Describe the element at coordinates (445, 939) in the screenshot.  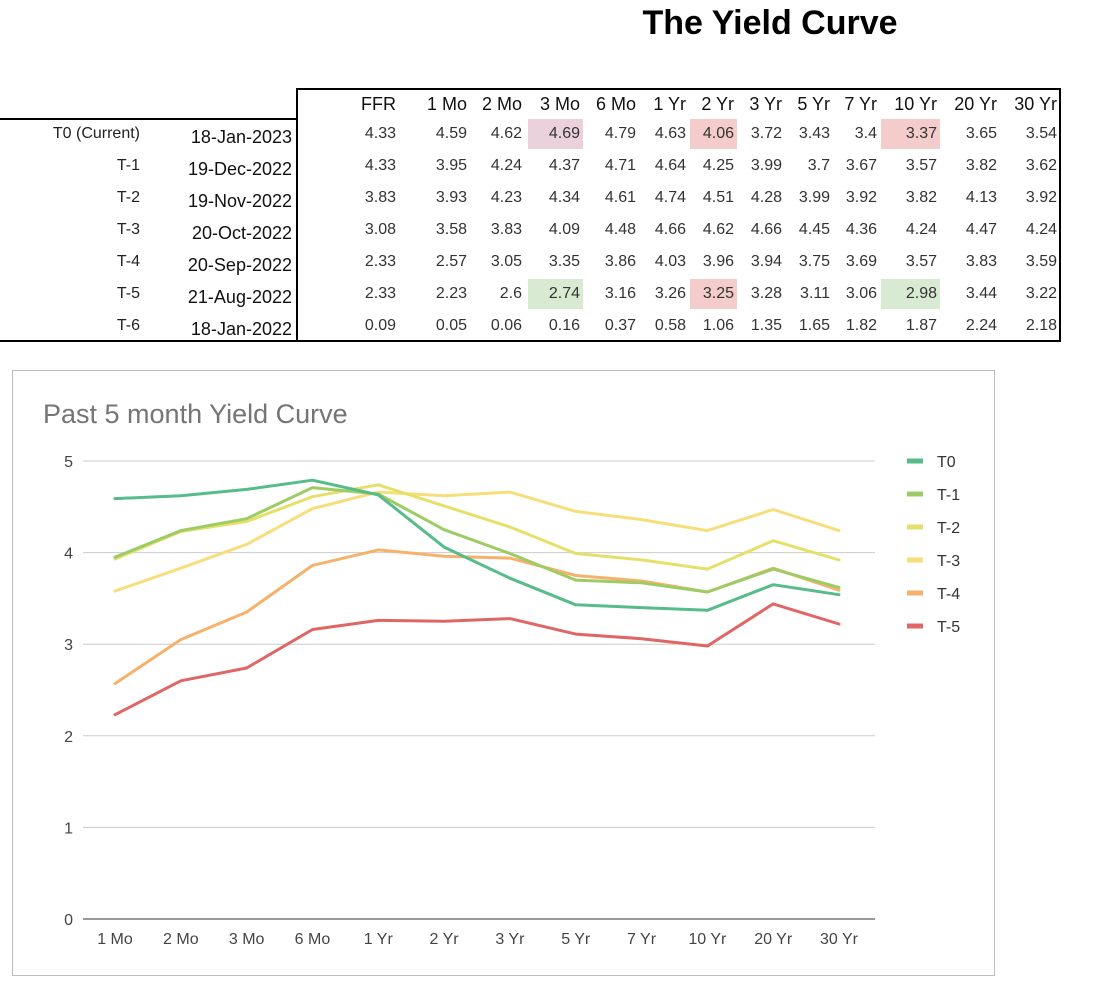
I see `x-tick-label: 2 Yr` at that location.